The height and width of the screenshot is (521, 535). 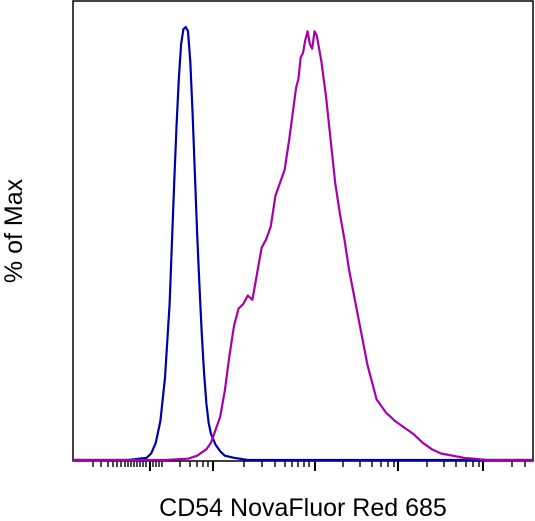 What do you see at coordinates (303, 507) in the screenshot?
I see `x-axis-title: CD54 NovaFluor Red 685` at bounding box center [303, 507].